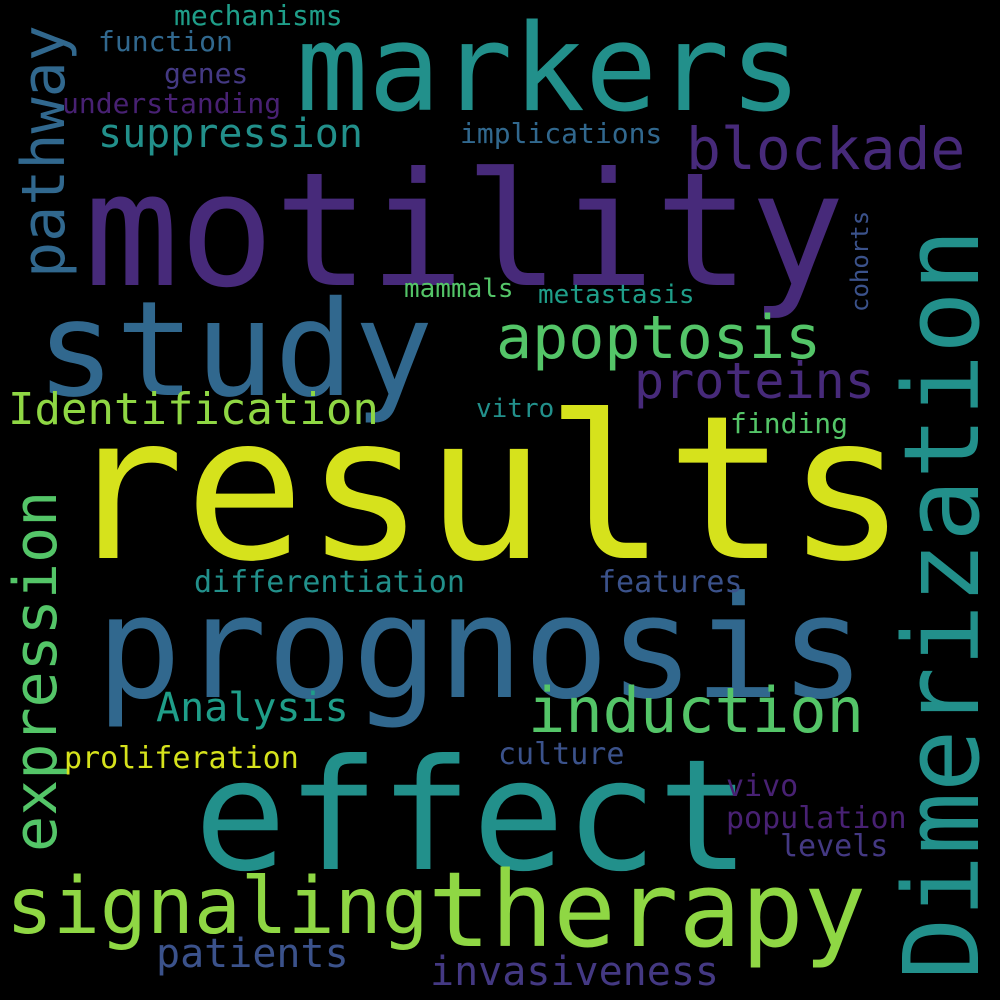 This screenshot has width=1000, height=1000. I want to click on word-identification: Identification, so click(193, 409).